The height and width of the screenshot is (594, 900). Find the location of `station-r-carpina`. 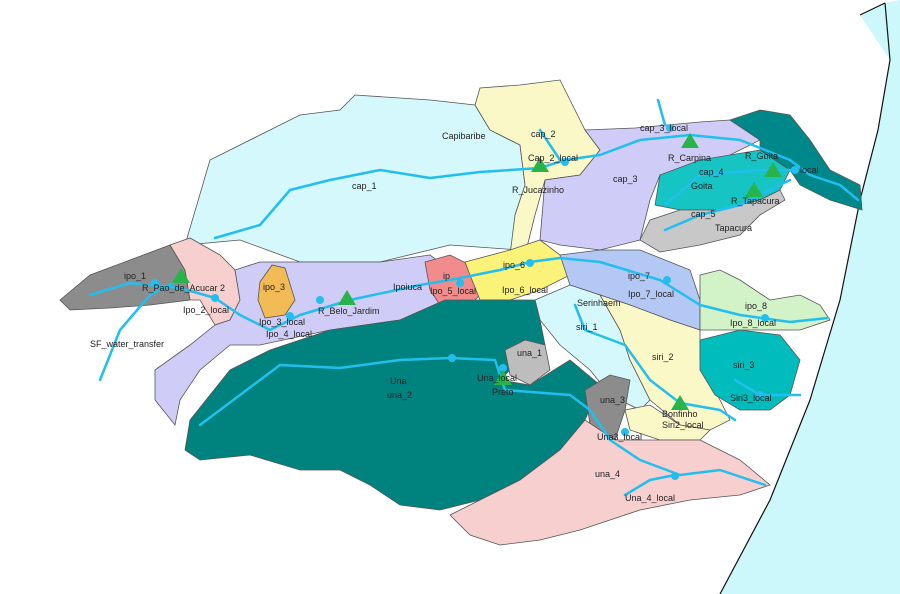

station-r-carpina is located at coordinates (690, 140).